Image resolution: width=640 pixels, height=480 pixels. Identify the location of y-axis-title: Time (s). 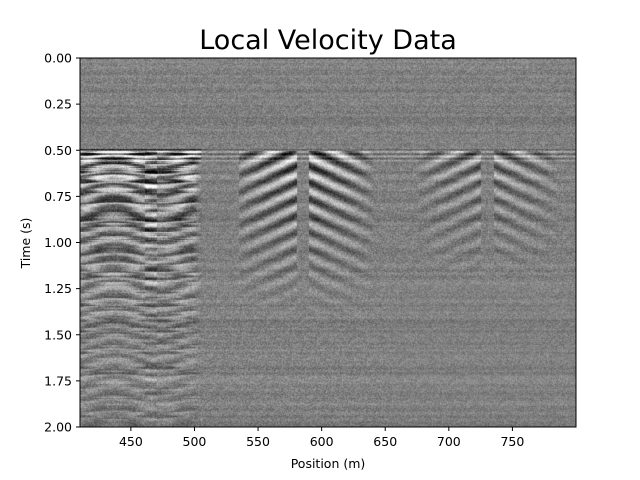
(25, 244).